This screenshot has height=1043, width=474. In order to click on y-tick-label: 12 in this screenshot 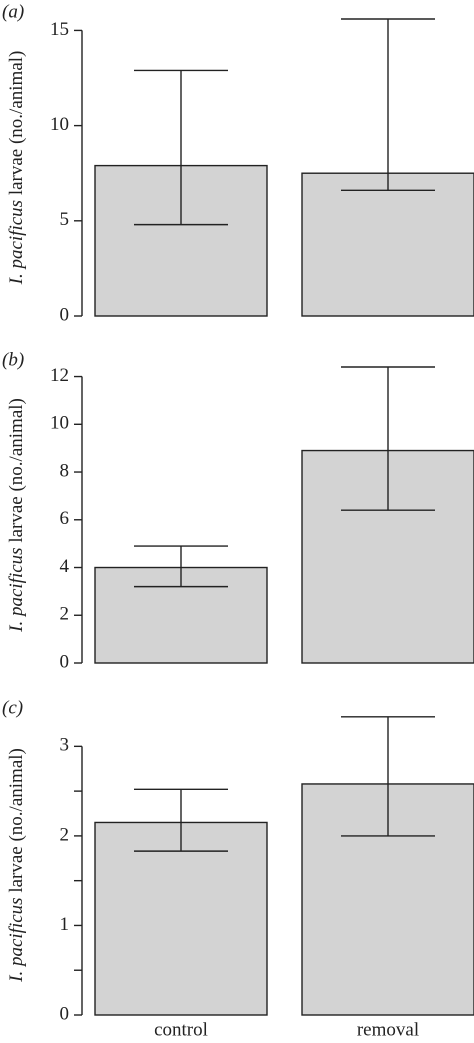, I will do `click(59, 375)`.